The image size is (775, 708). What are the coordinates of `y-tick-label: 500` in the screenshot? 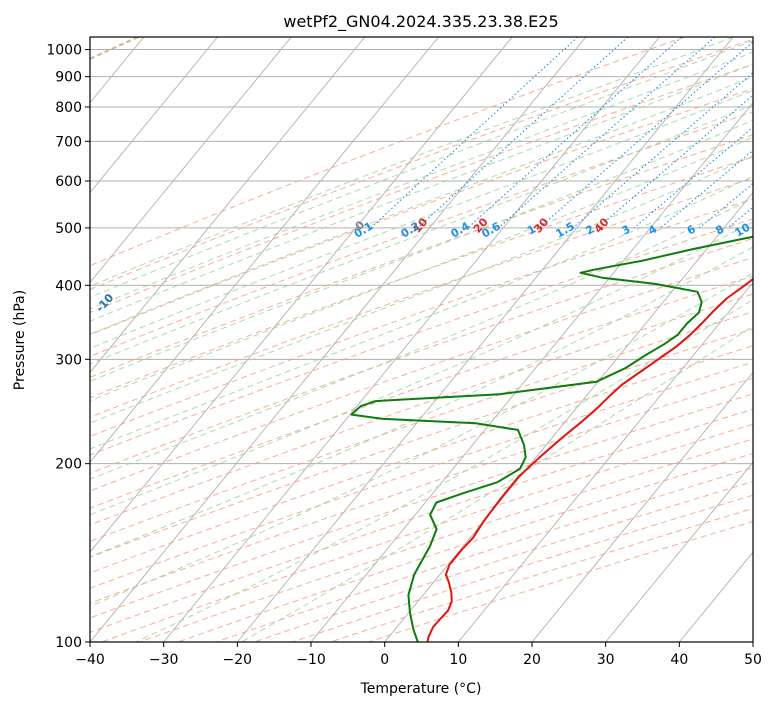 It's located at (68, 229).